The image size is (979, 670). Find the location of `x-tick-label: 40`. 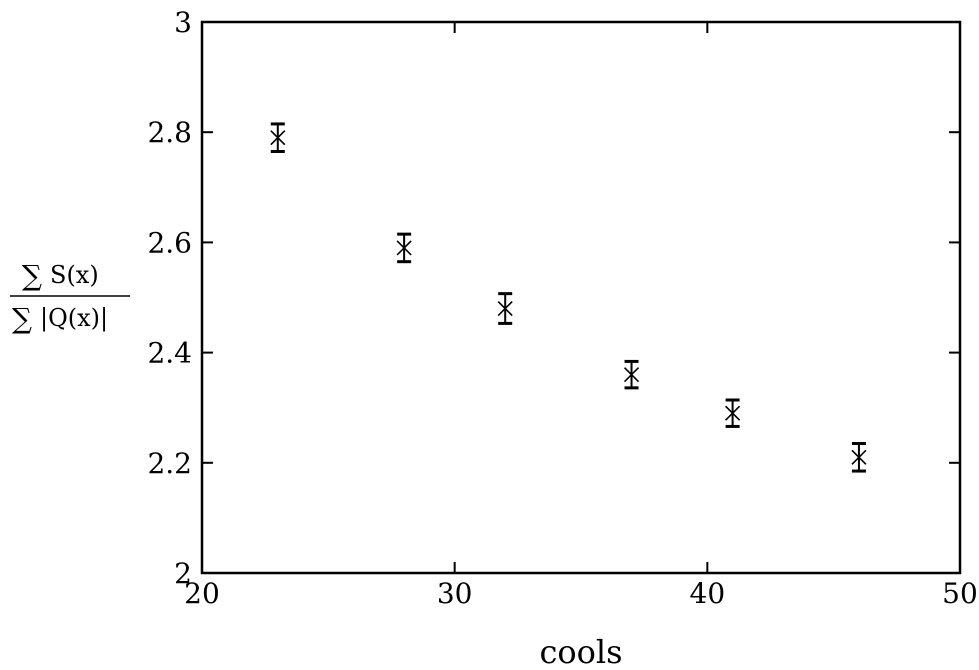

x-tick-label: 40 is located at coordinates (708, 593).